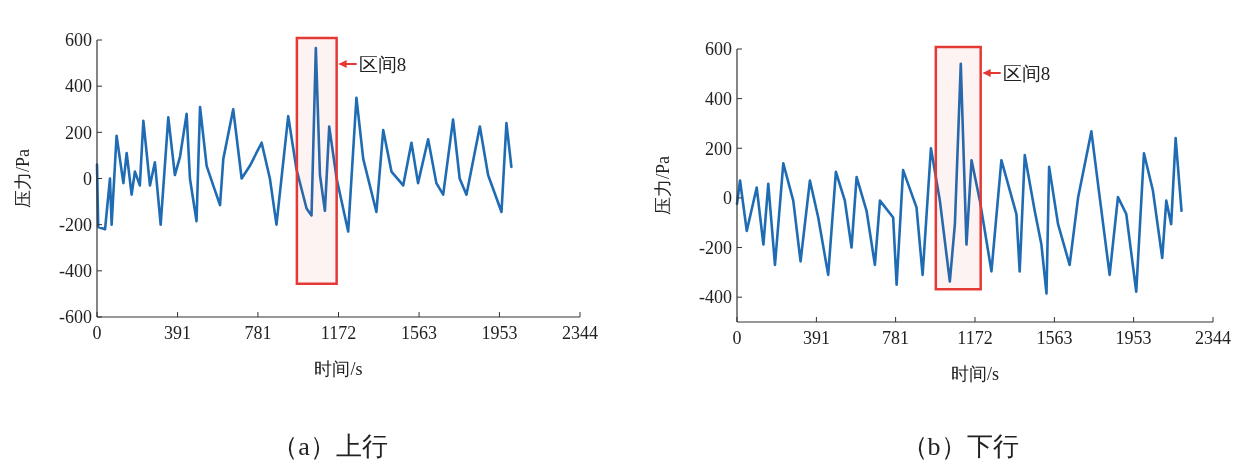 The image size is (1245, 473). Describe the element at coordinates (304, 139) in the screenshot. I see `line-series` at that location.